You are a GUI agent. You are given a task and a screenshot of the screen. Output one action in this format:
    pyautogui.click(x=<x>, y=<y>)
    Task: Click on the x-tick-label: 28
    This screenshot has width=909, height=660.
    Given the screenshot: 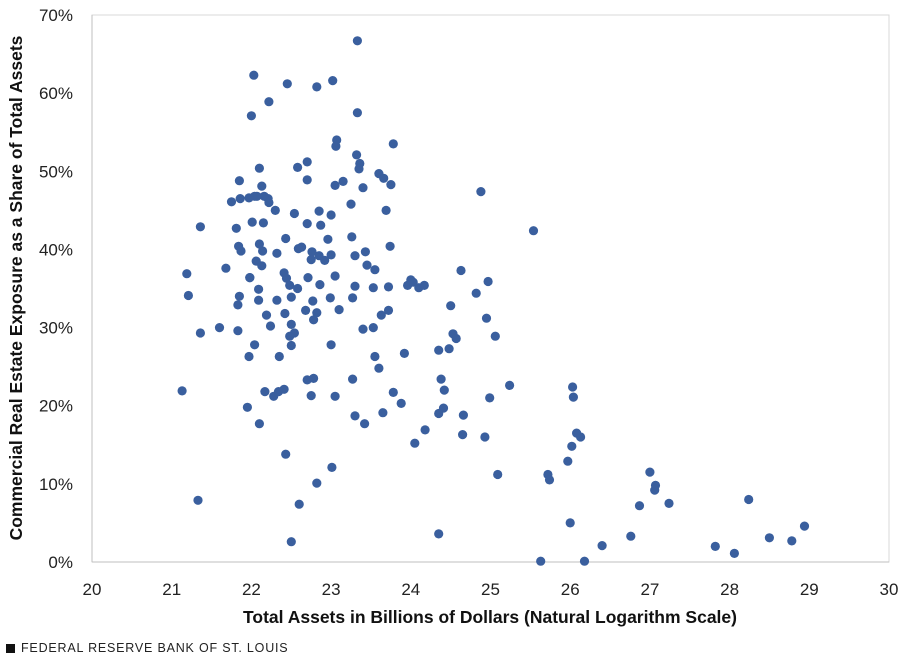 What is the action you would take?
    pyautogui.click(x=729, y=589)
    